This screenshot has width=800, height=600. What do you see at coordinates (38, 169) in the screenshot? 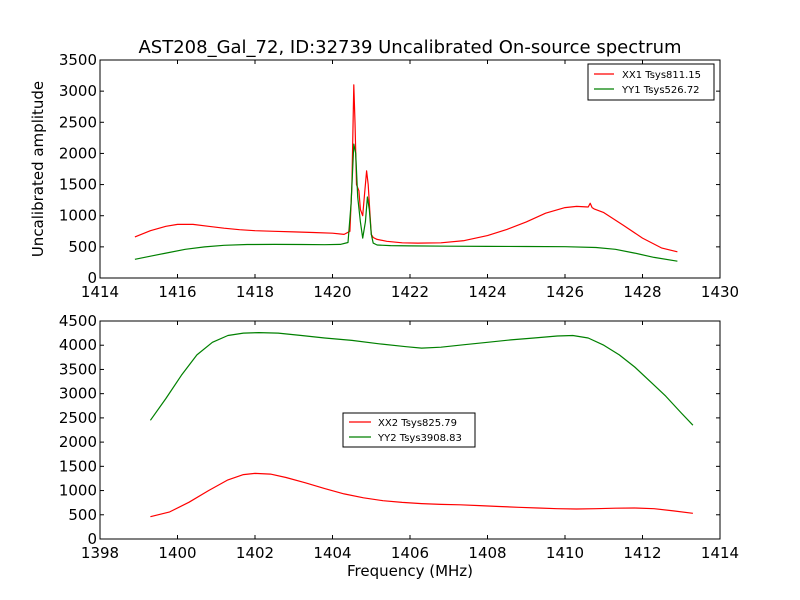
I see `top-y-axis-label: Uncalibrated amplitude` at bounding box center [38, 169].